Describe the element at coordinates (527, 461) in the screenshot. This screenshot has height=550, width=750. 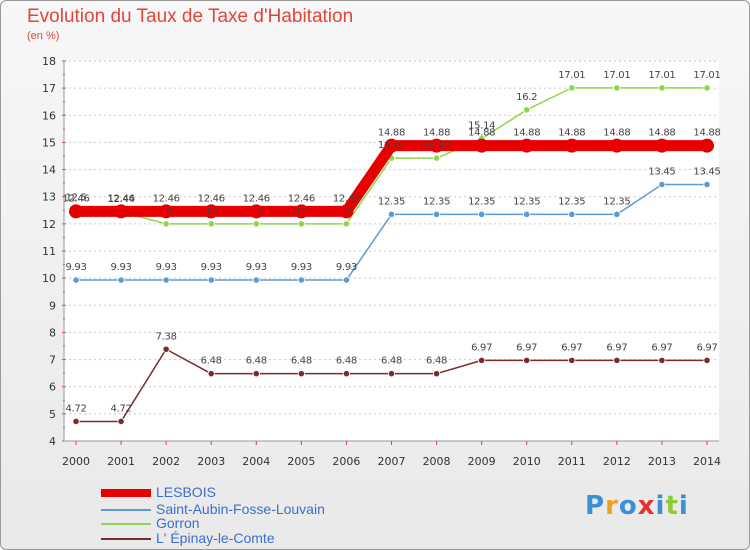
I see `x-tick-label: 2010` at that location.